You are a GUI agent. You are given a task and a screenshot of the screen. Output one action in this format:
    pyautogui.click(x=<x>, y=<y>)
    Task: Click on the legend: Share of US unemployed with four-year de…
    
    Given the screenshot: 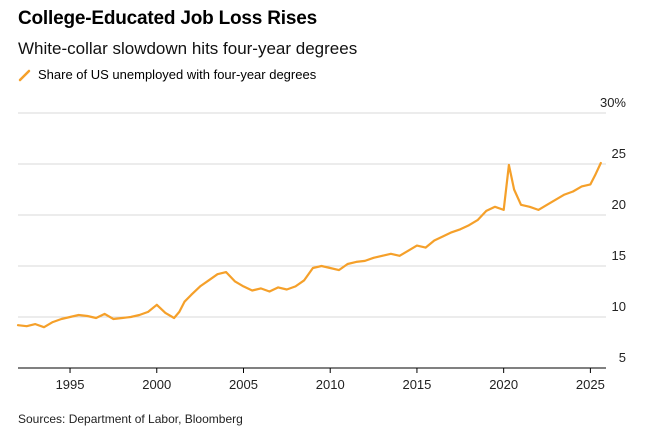 What is the action you would take?
    pyautogui.click(x=167, y=74)
    